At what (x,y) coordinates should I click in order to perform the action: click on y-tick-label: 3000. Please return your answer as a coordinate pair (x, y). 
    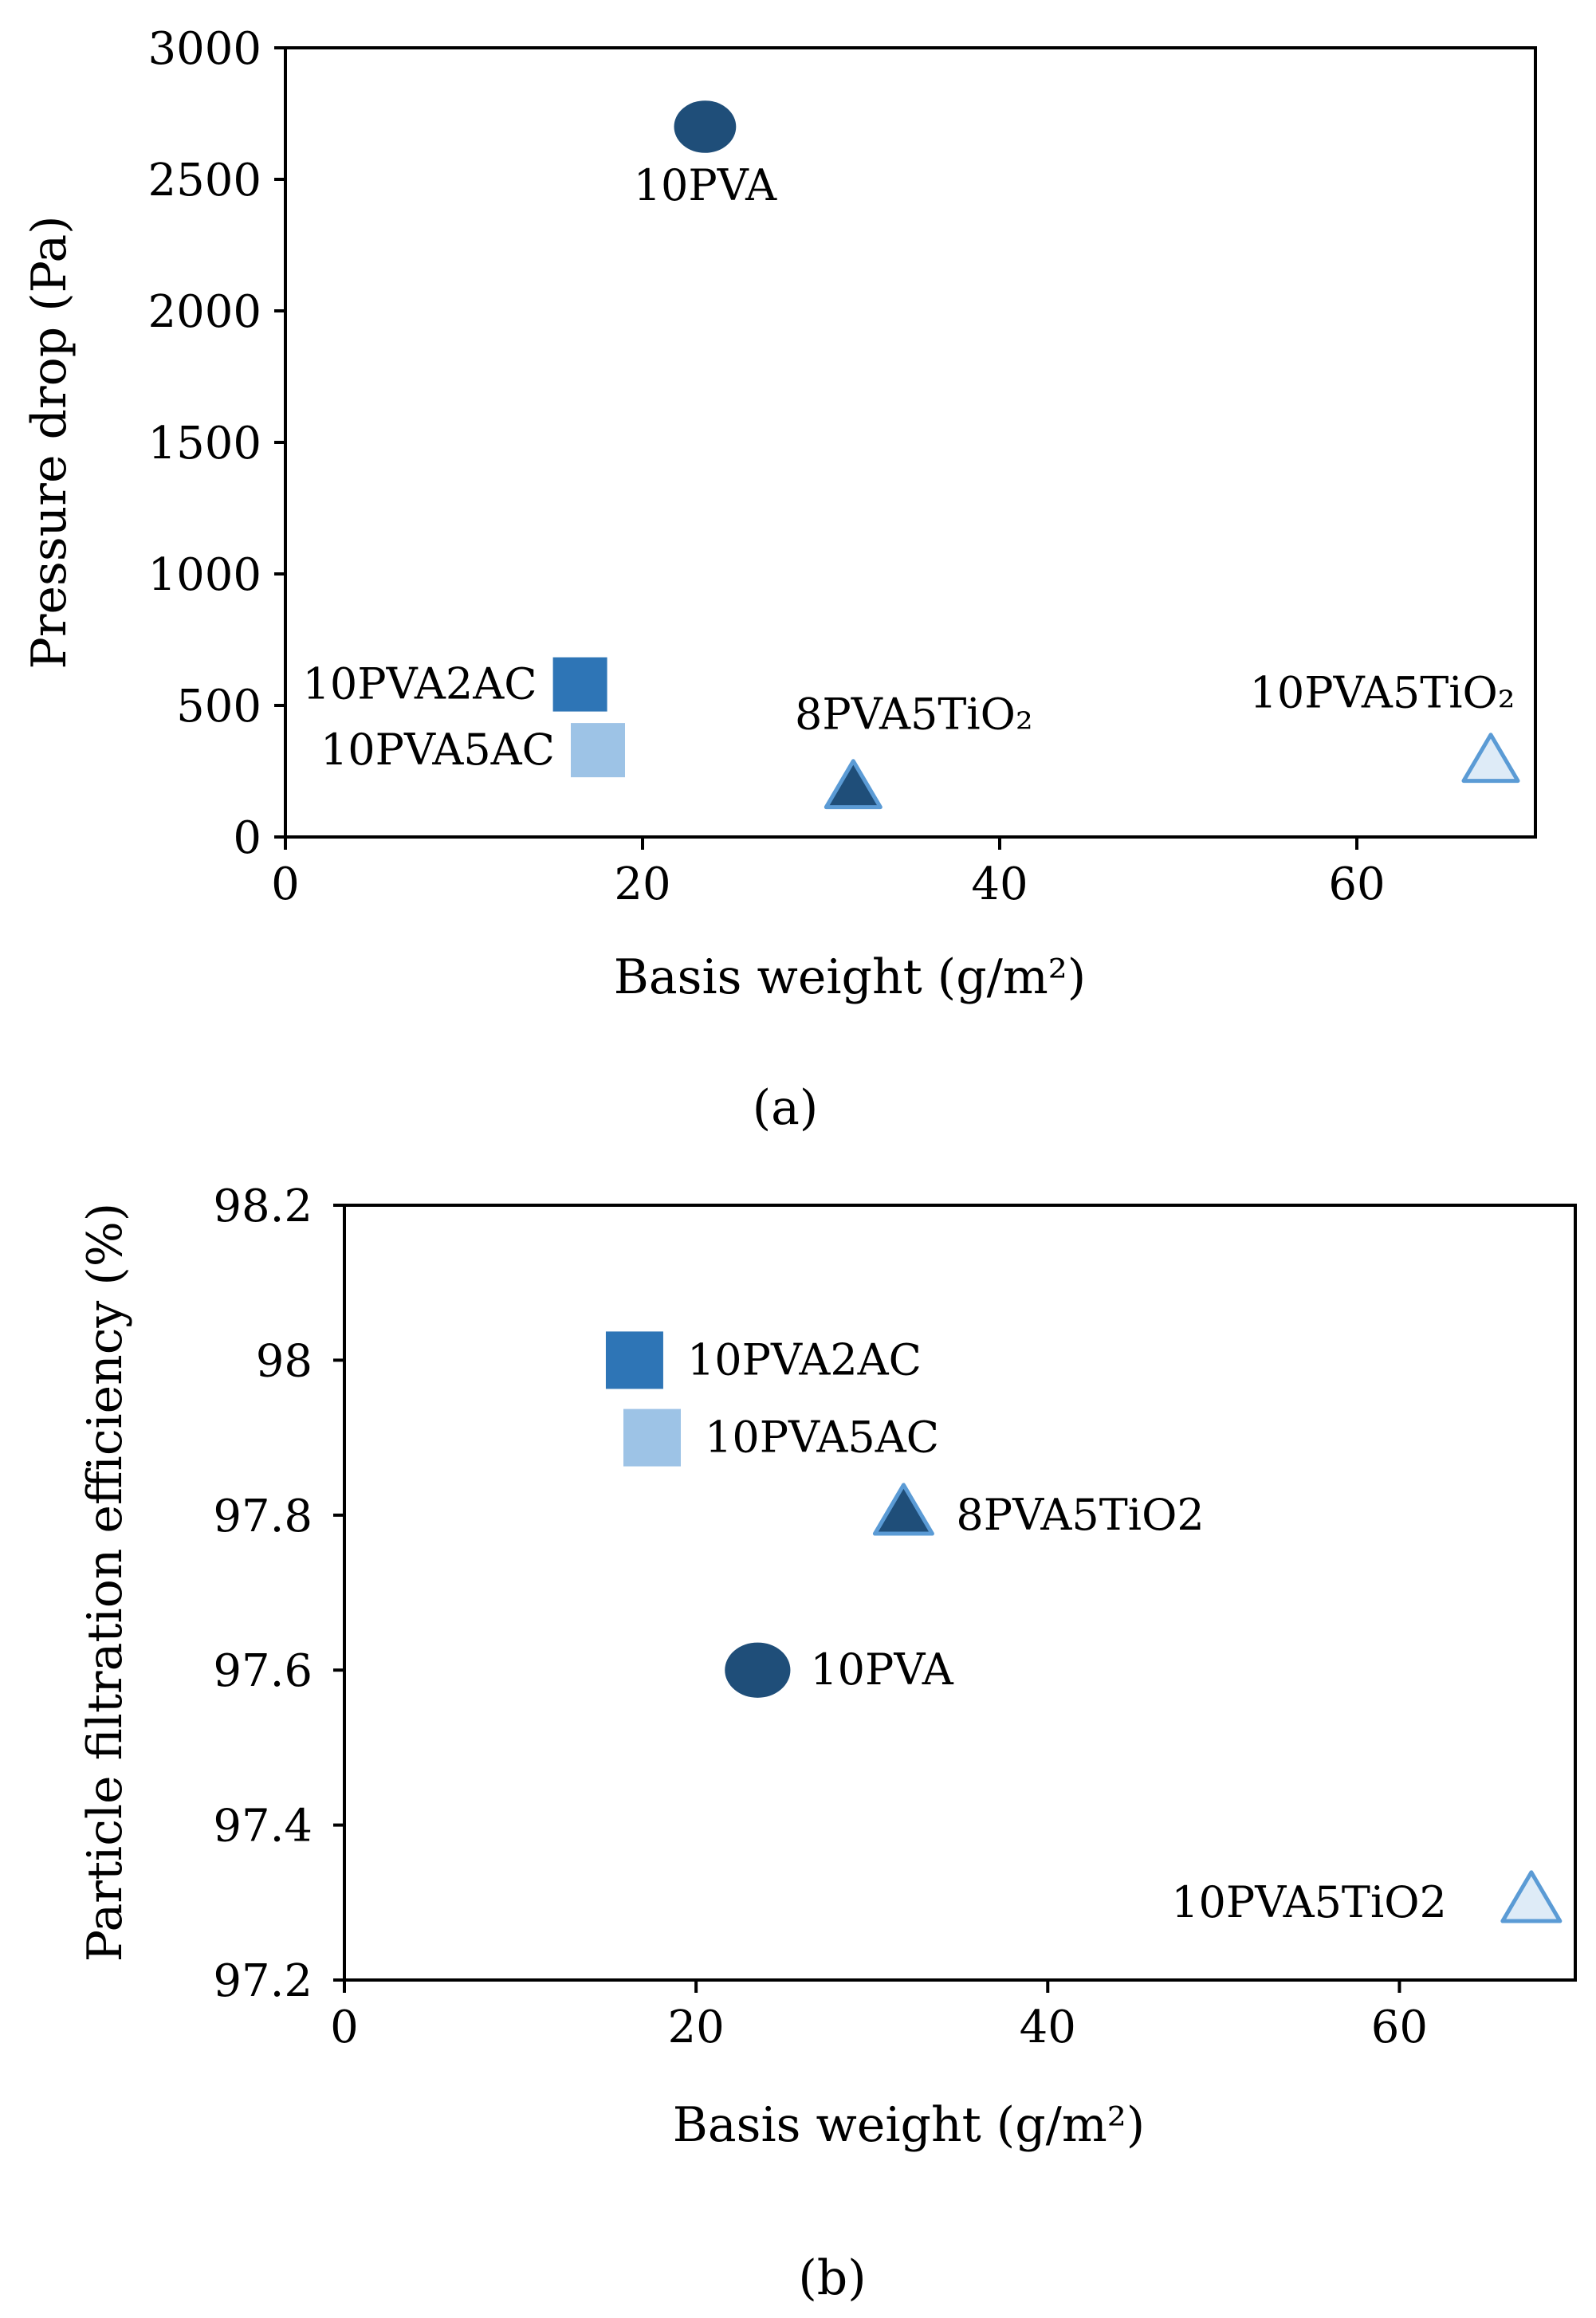
    Looking at the image, I should click on (204, 49).